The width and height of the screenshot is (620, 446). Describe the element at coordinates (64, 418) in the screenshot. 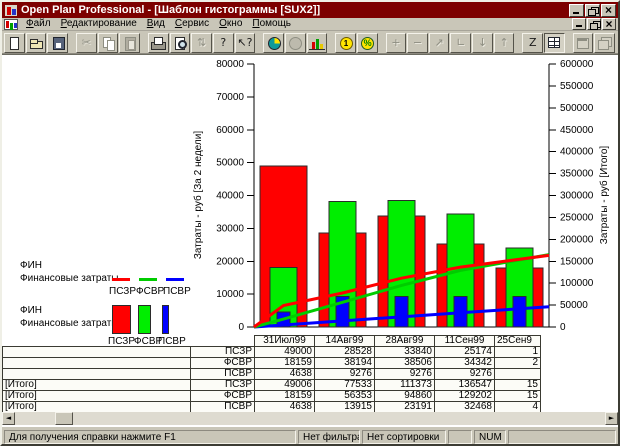

I see `scrollbar-thumb` at that location.